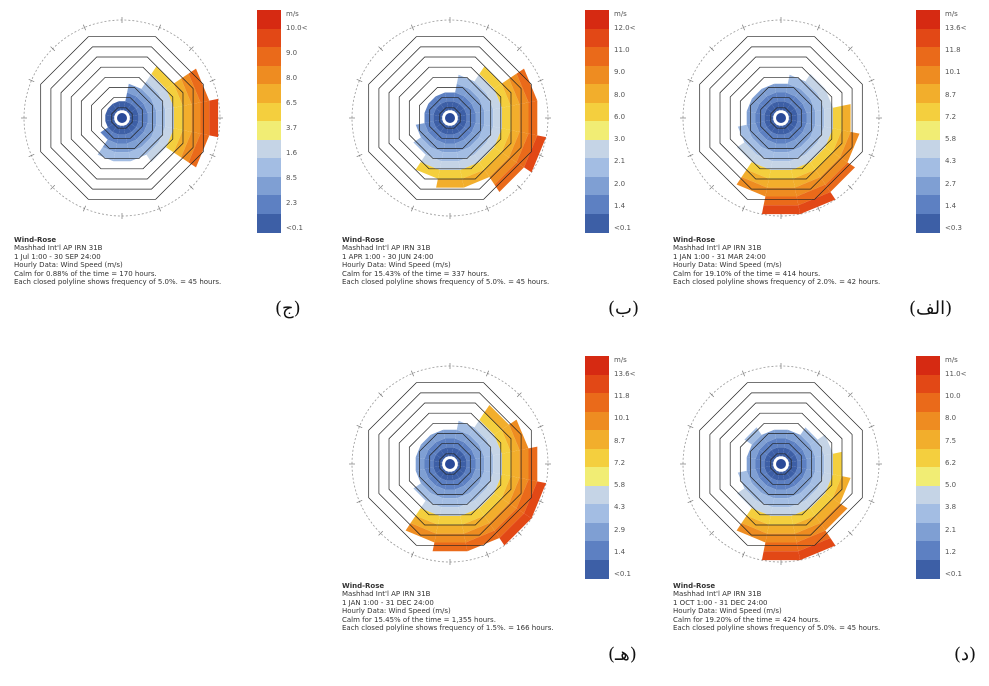  I want to click on colorbar-tick-label: 4.3, so click(951, 161).